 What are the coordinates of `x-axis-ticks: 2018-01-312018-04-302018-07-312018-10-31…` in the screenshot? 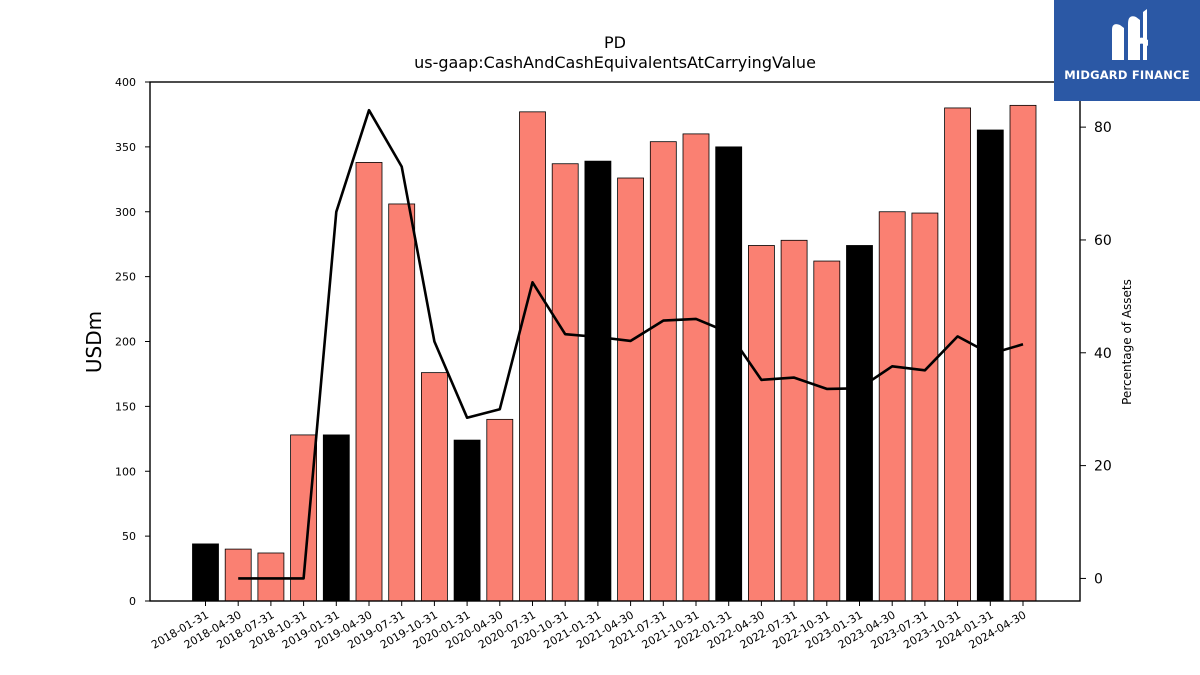 It's located at (589, 626).